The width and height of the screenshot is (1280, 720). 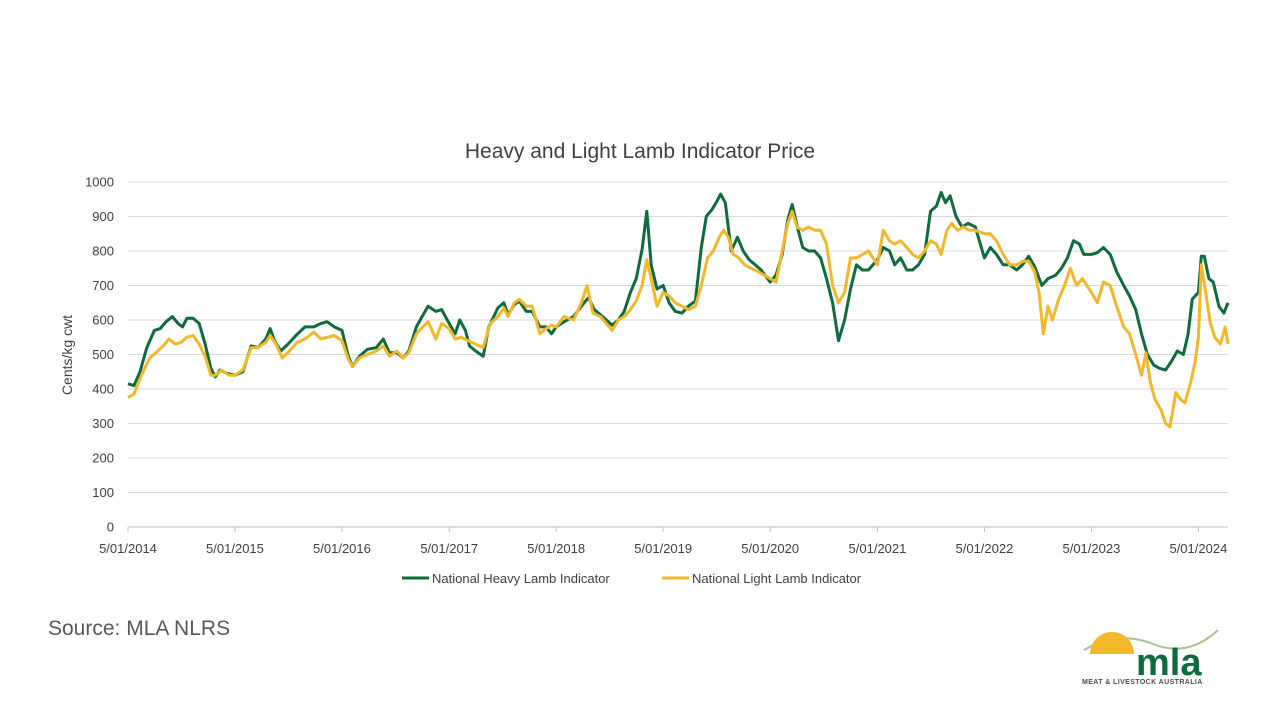 I want to click on x-tick-label: 5/01/2016, so click(x=342, y=548).